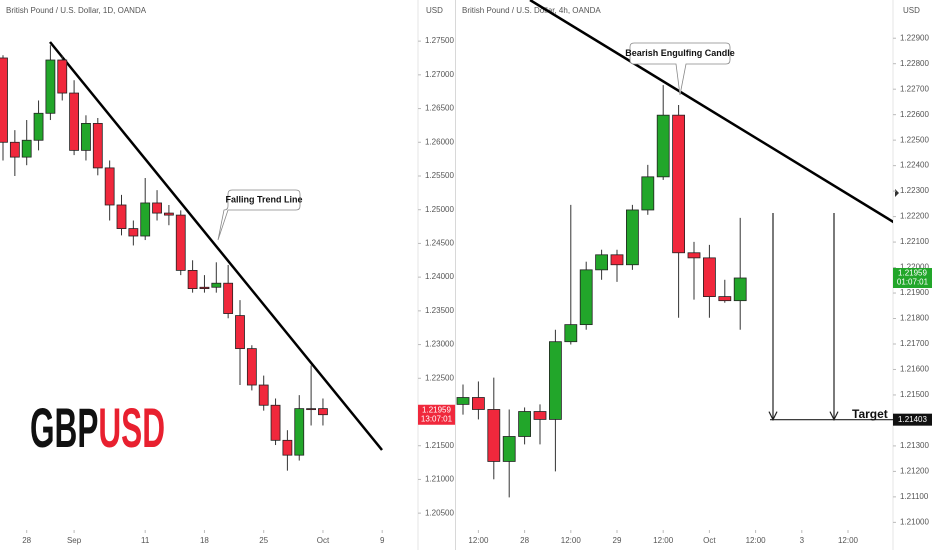 This screenshot has width=932, height=550. Describe the element at coordinates (914, 190) in the screenshot. I see `y-tick-label: 1.22300` at that location.